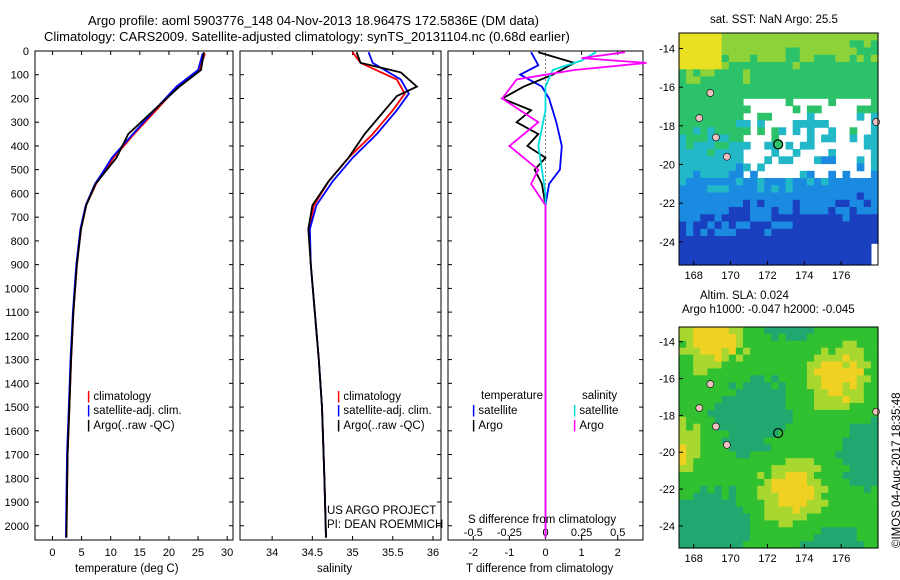 The width and height of the screenshot is (900, 580). I want to click on legend-climatology: | climatology, so click(119, 397).